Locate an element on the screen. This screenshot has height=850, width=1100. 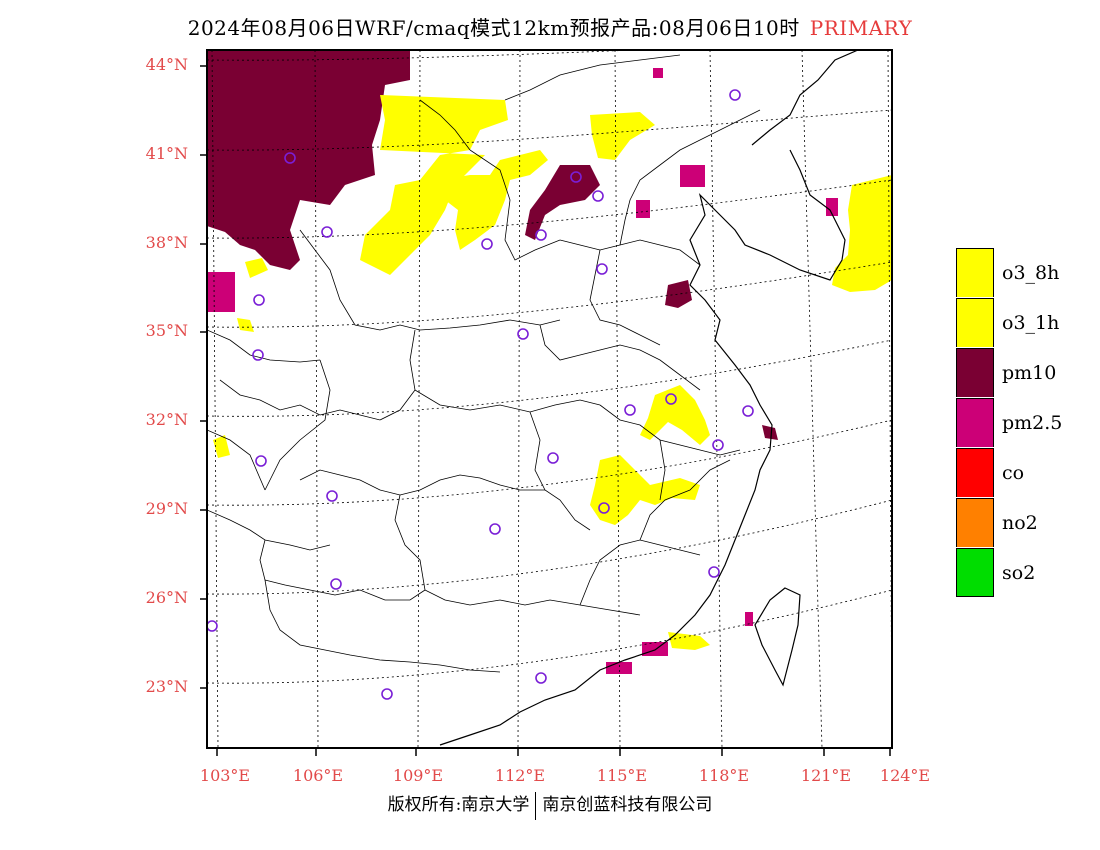
legend-label: o3_1h is located at coordinates (1031, 323).